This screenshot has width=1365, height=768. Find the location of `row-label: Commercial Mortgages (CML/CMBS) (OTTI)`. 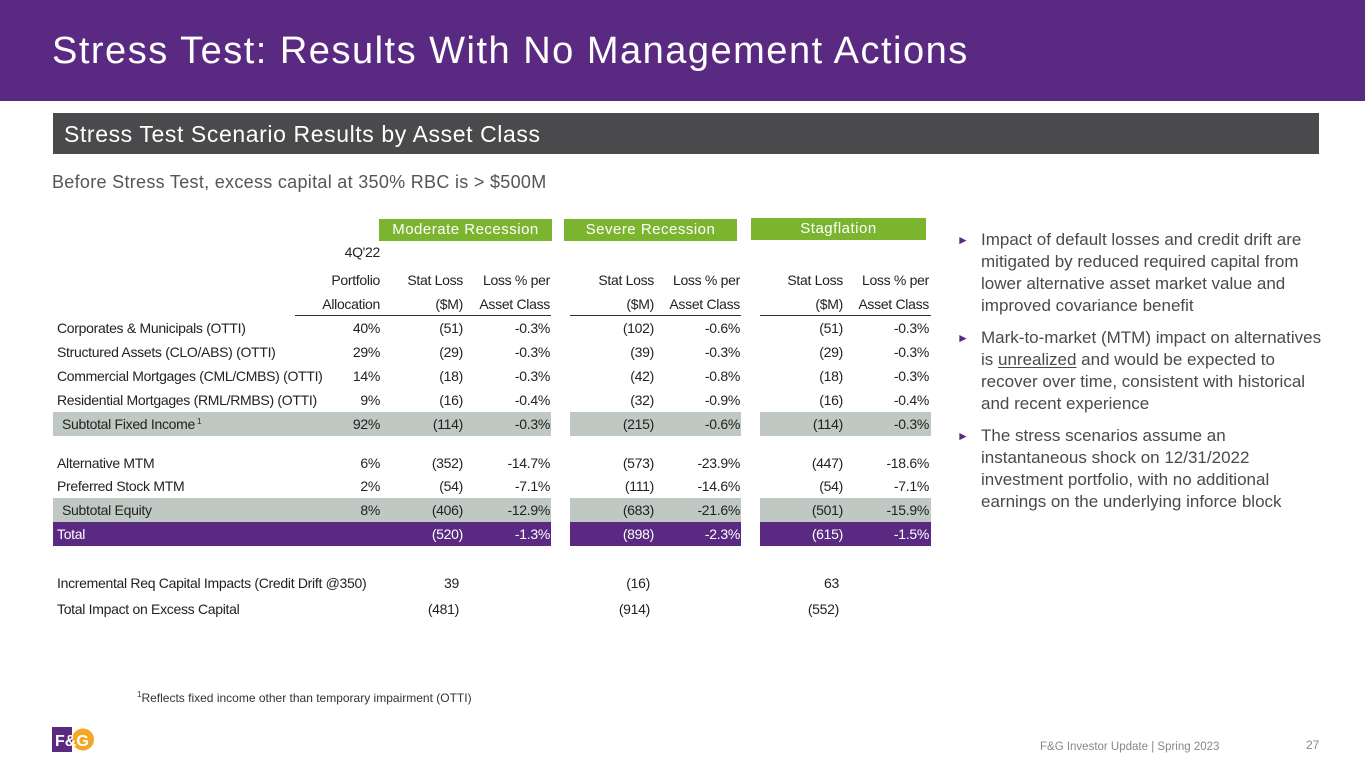

row-label: Commercial Mortgages (CML/CMBS) (OTTI) is located at coordinates (190, 376).